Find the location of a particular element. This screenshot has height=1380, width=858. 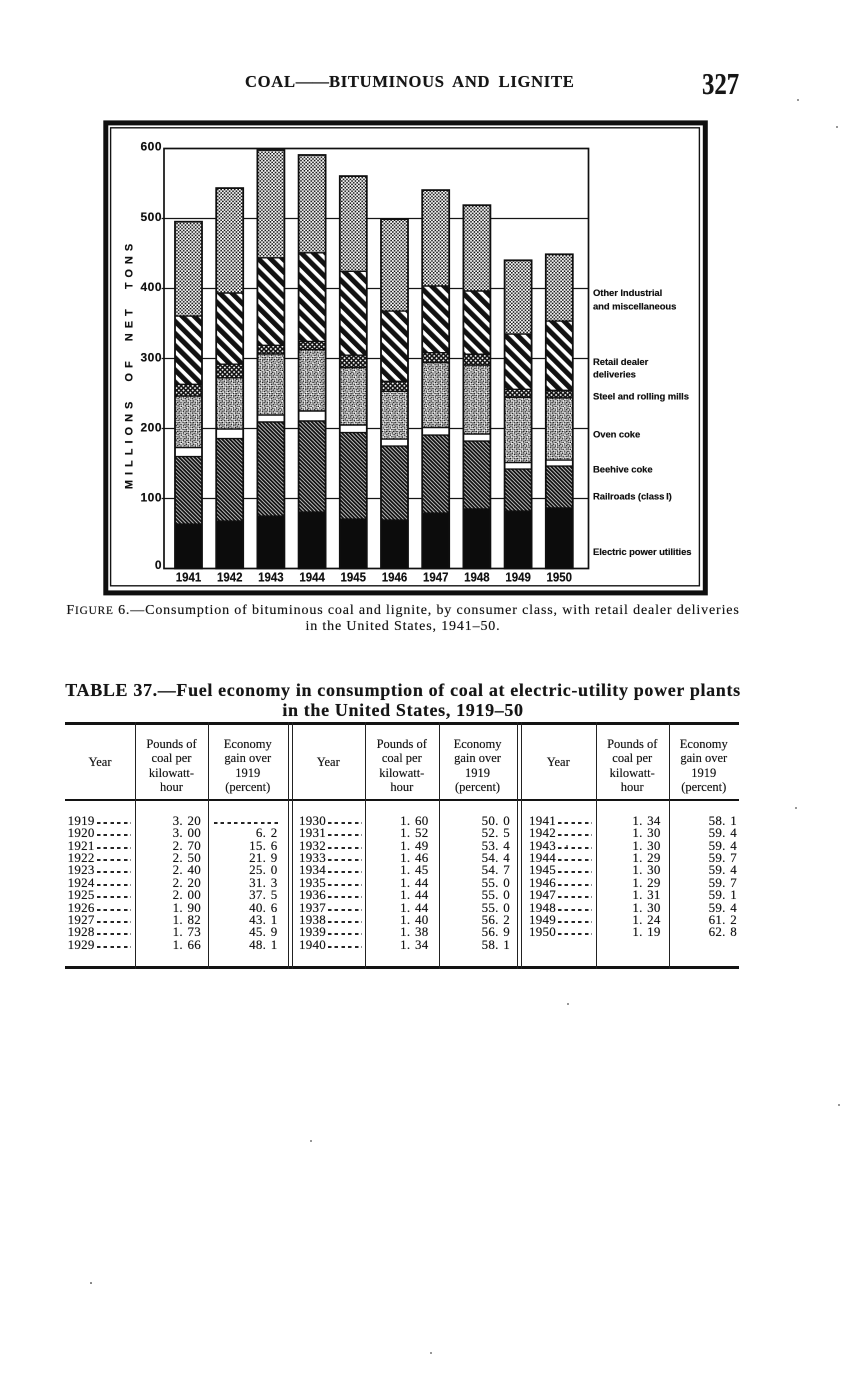

svg-text: 200 is located at coordinates (151, 428).